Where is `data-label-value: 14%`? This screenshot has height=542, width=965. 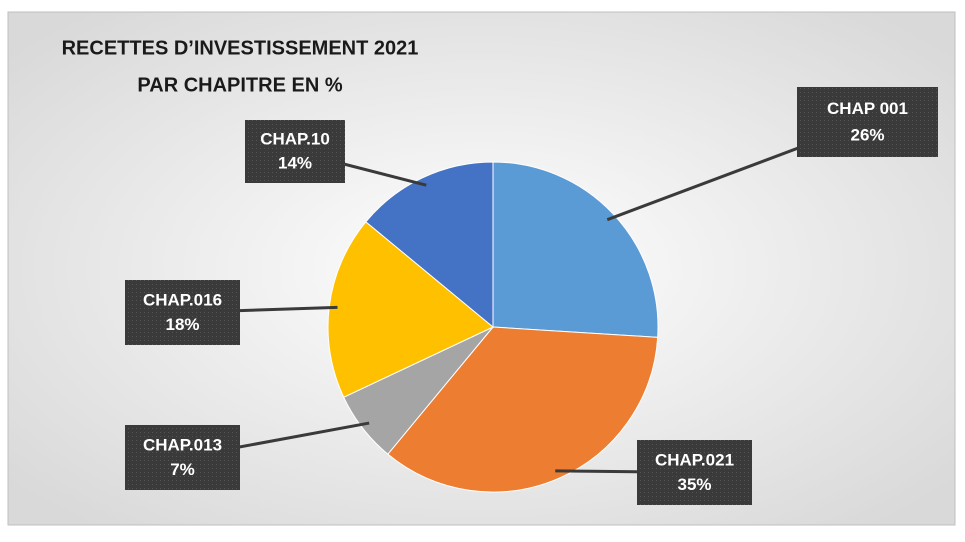 data-label-value: 14% is located at coordinates (295, 163).